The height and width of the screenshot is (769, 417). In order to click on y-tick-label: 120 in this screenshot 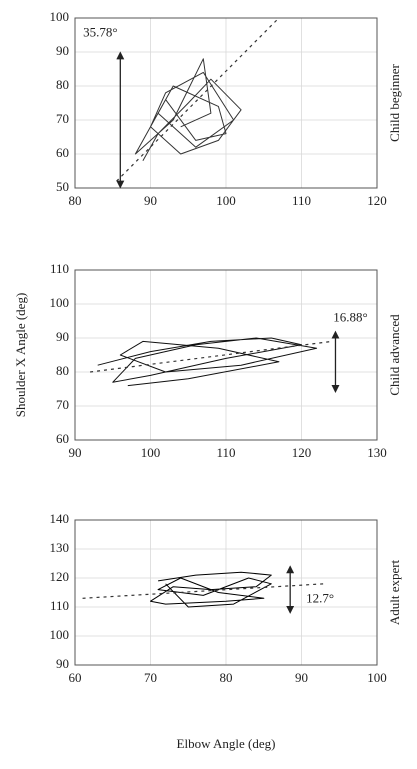, I will do `click(60, 576)`.